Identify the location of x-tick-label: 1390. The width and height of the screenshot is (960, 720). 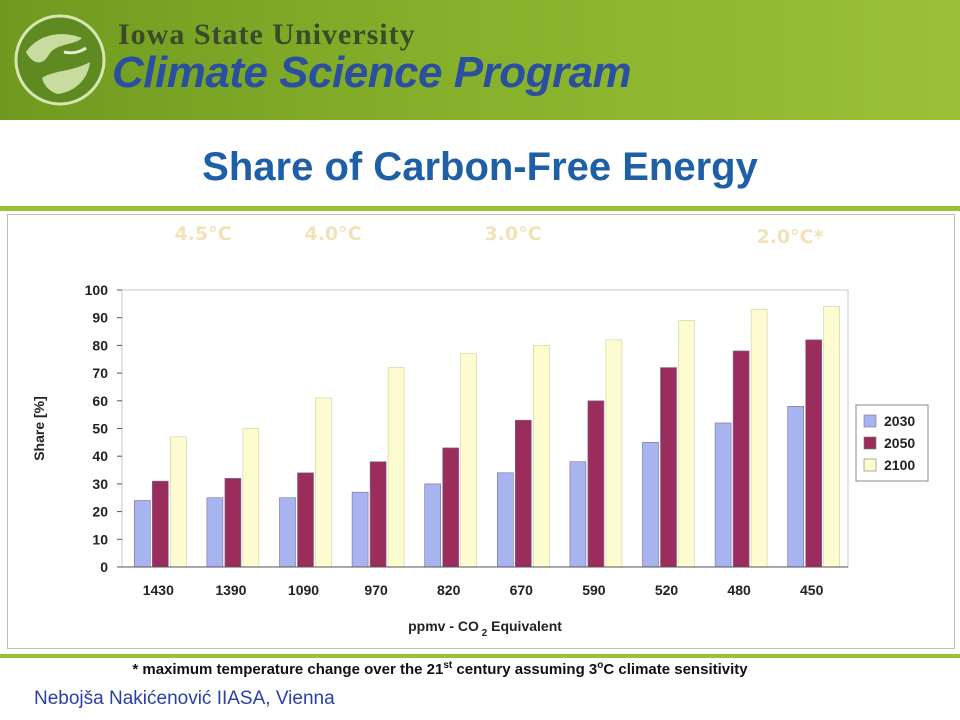
(230, 590).